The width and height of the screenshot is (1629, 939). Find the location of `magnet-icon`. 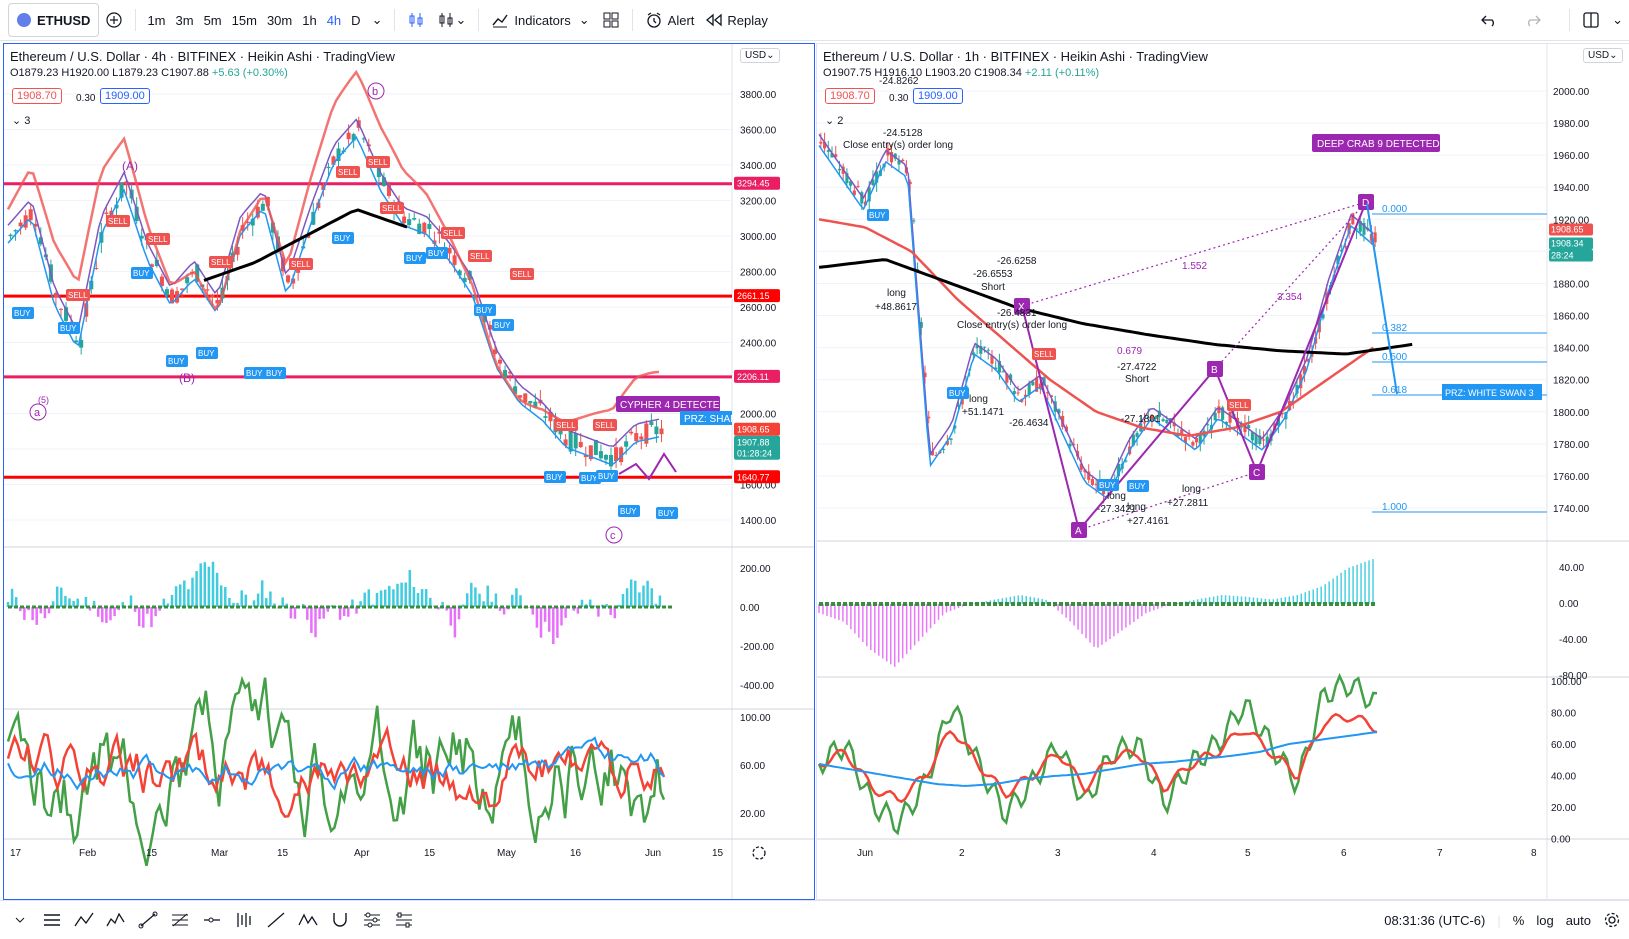

magnet-icon is located at coordinates (340, 920).